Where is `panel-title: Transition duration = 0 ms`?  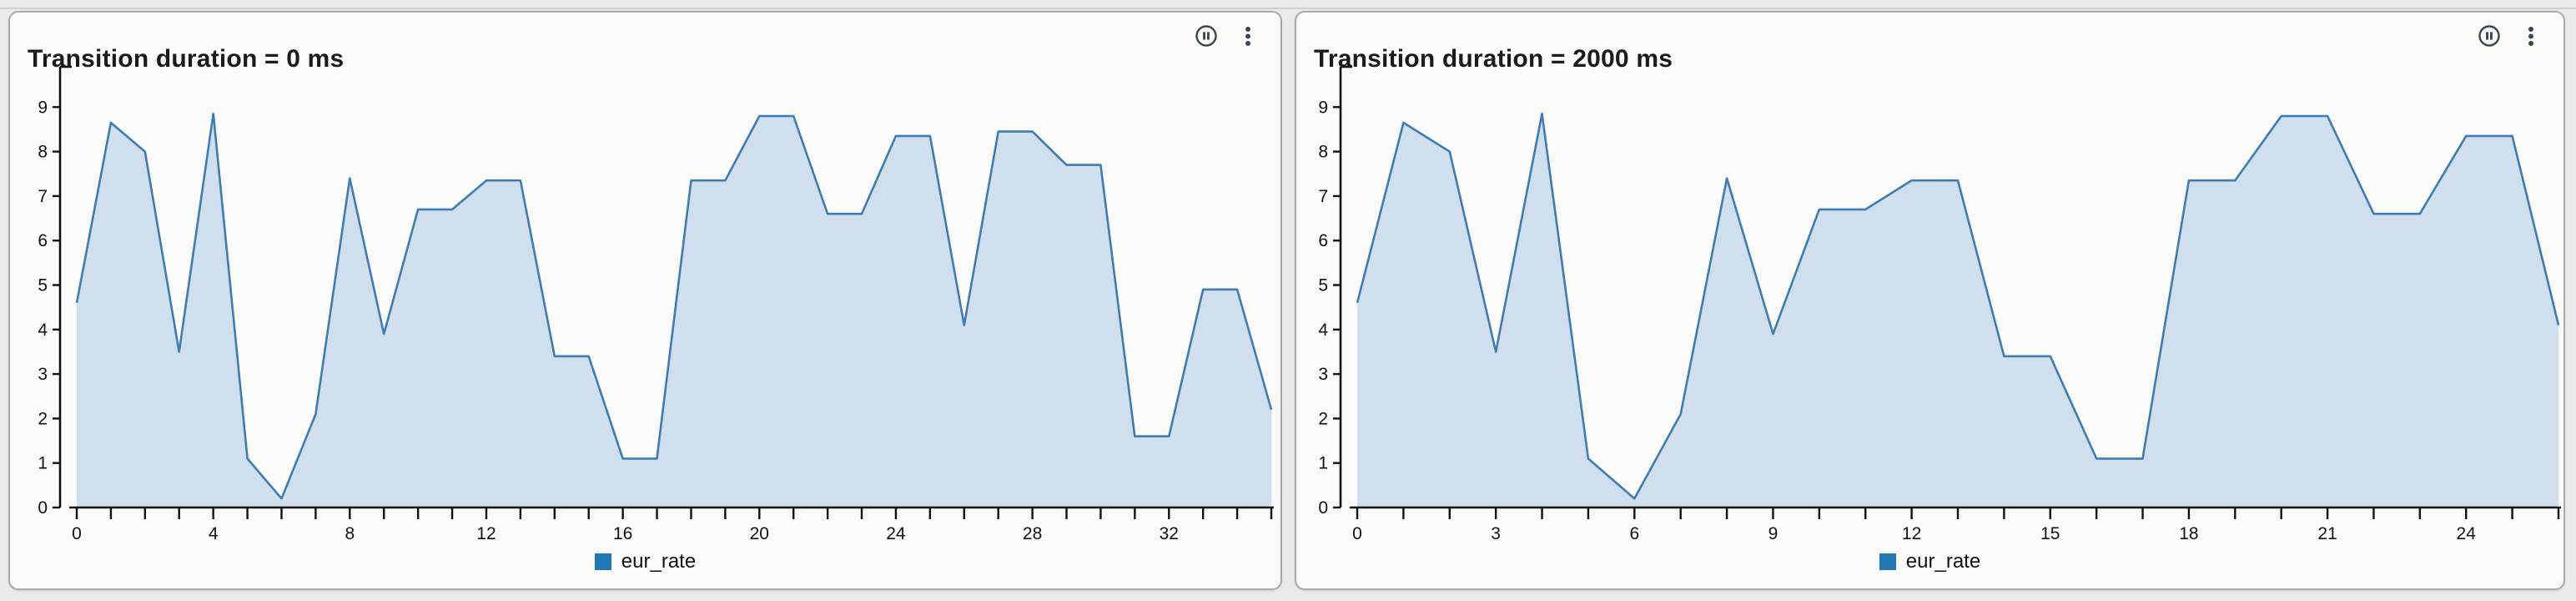
panel-title: Transition duration = 0 ms is located at coordinates (186, 59).